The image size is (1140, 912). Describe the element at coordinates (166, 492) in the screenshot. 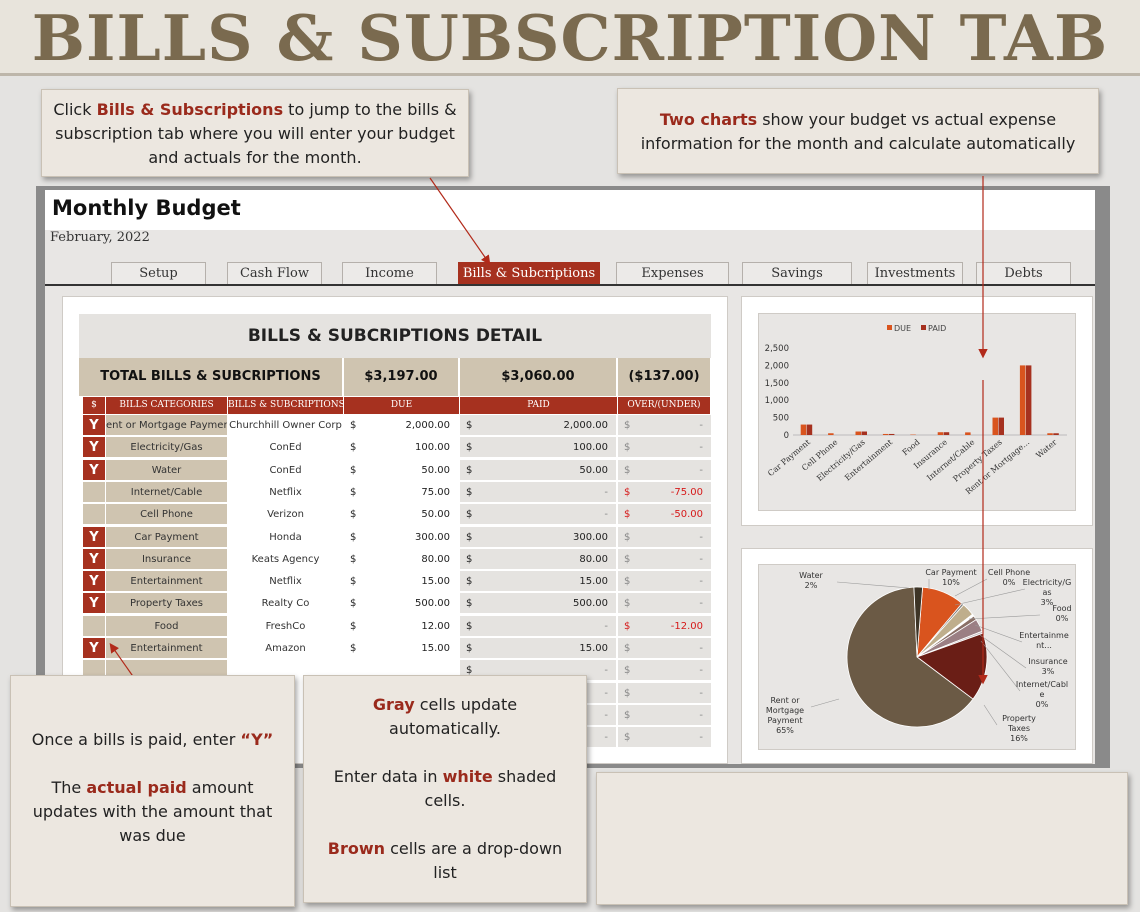

I see `category-cell: Internet/Cable` at that location.